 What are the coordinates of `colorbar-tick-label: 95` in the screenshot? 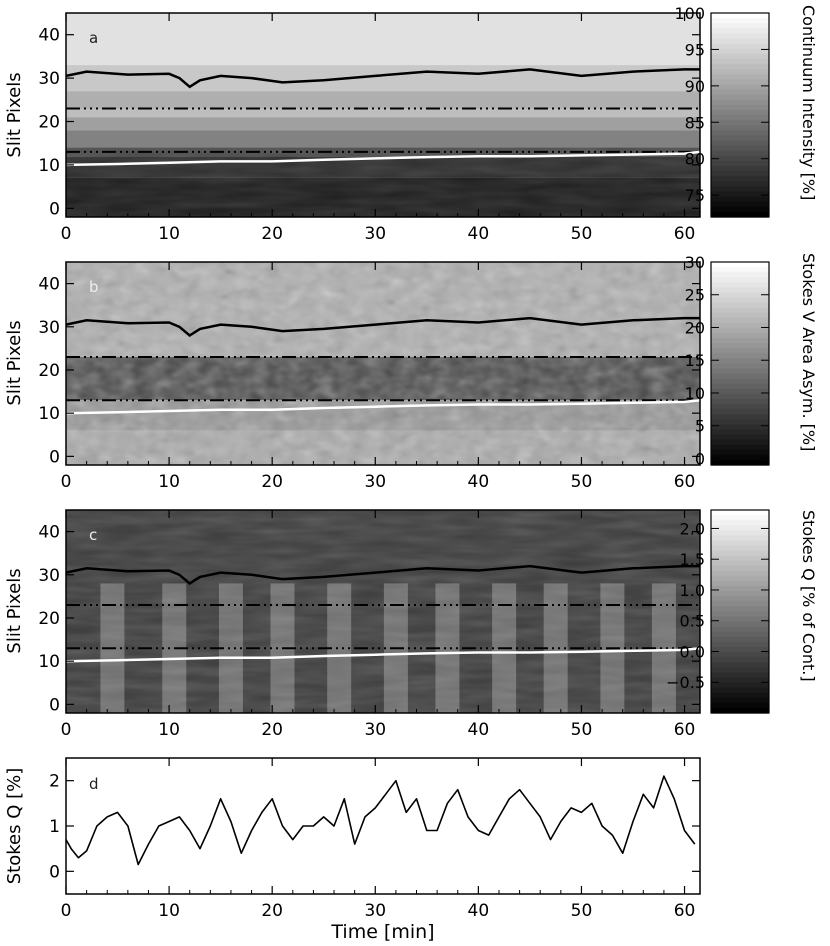 It's located at (695, 49).